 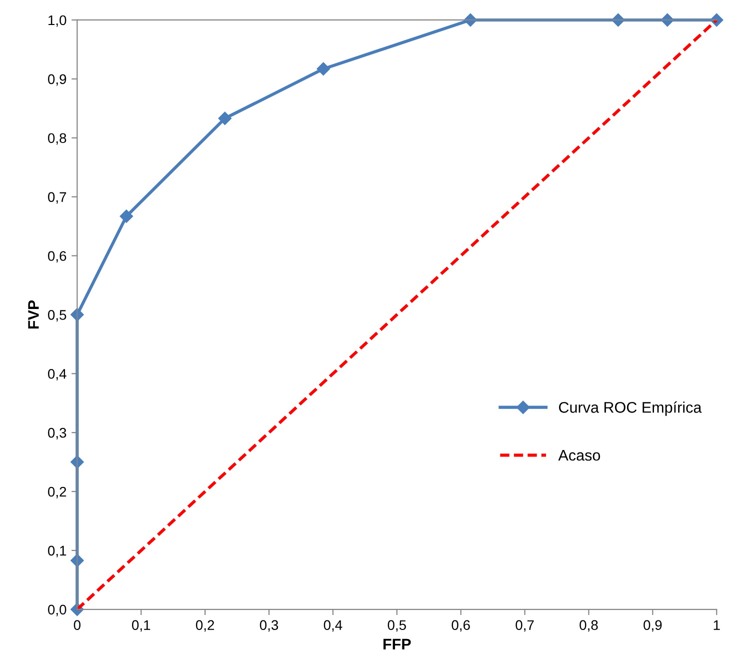 What do you see at coordinates (525, 626) in the screenshot?
I see `x-tick-label: 0,7` at bounding box center [525, 626].